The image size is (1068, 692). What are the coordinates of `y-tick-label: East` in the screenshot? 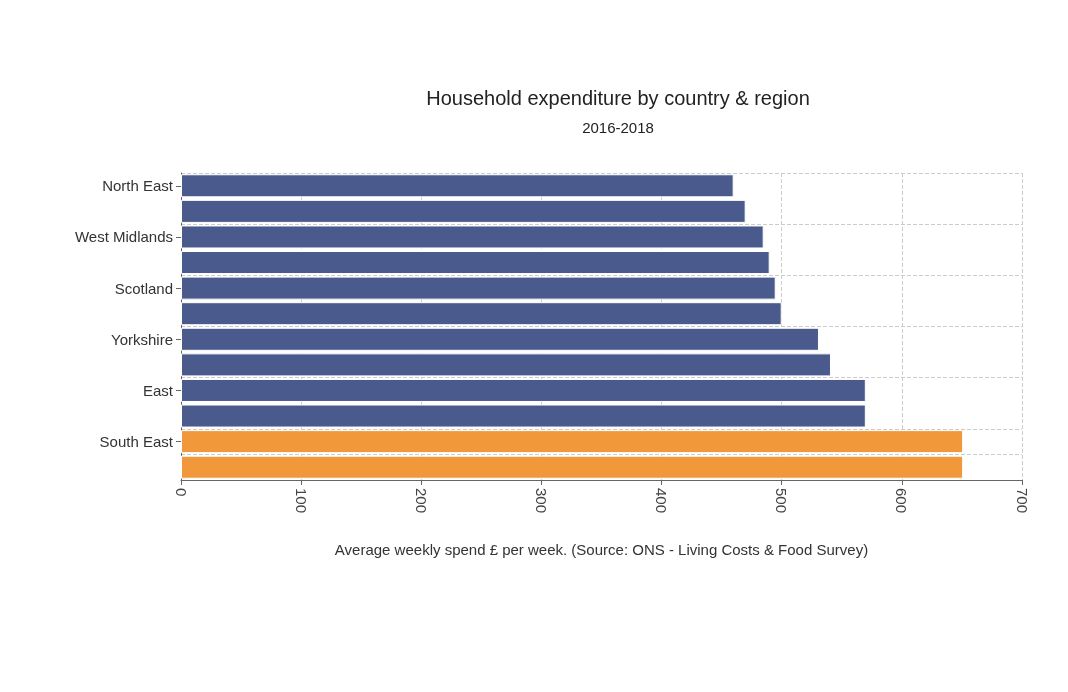 It's located at (158, 390).